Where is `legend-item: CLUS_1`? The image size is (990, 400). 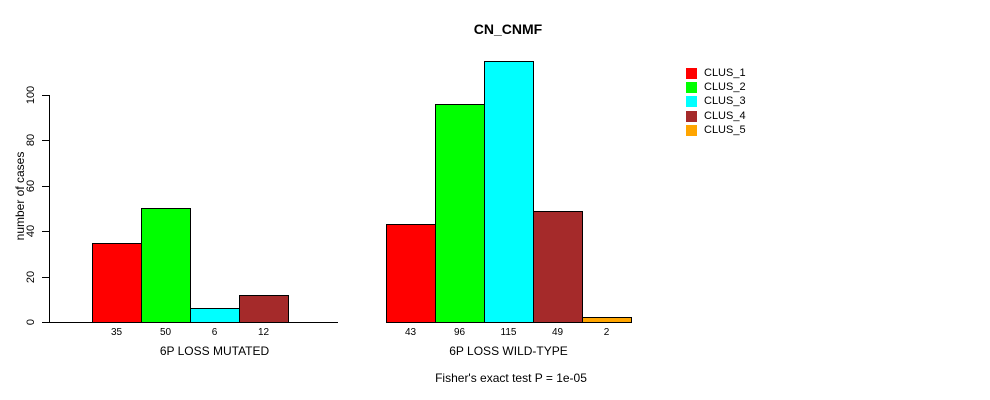
legend-item: CLUS_1 is located at coordinates (716, 73).